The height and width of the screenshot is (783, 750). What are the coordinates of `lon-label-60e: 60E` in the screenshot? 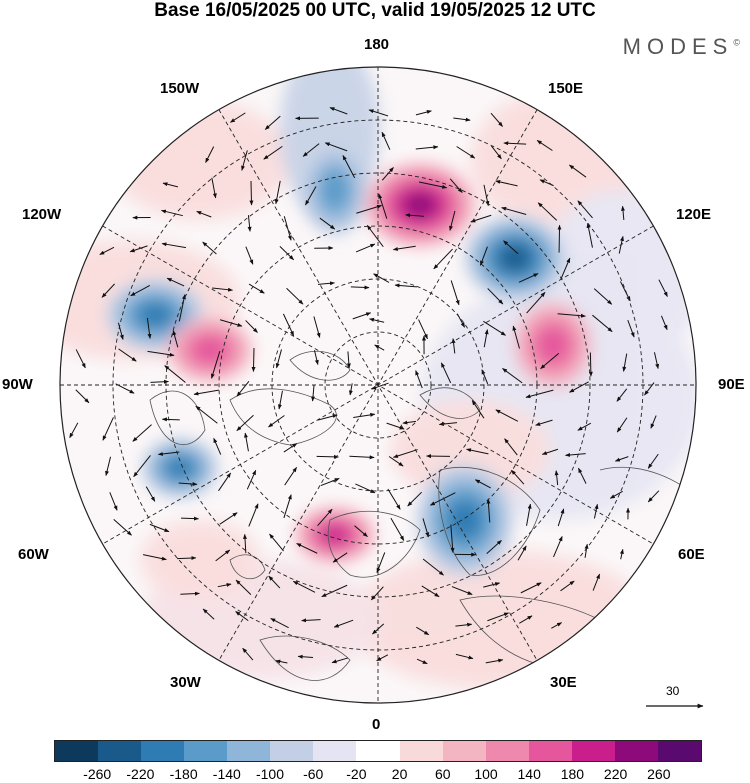 It's located at (691, 554).